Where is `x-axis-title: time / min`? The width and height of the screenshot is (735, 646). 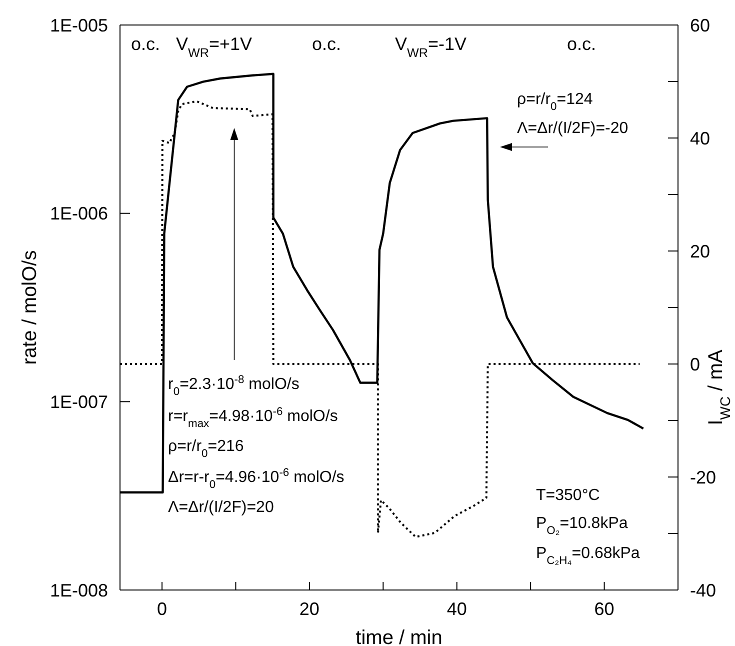 x-axis-title: time / min is located at coordinates (399, 636).